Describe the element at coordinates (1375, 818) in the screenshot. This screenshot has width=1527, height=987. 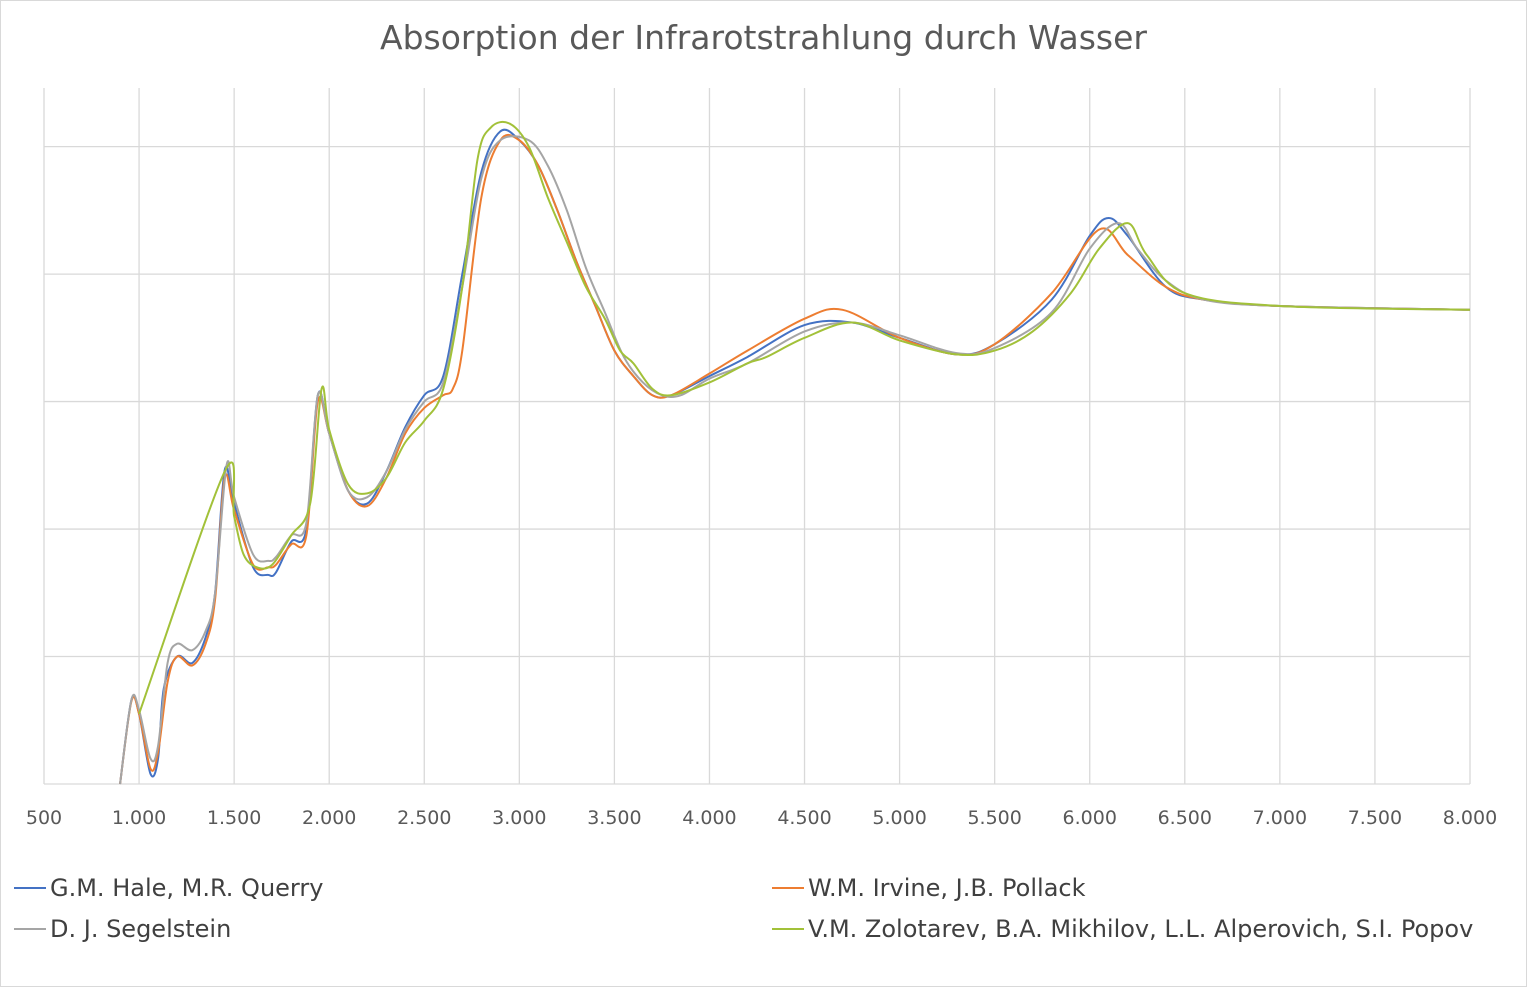
I see `x-tick-label: 7.500` at that location.